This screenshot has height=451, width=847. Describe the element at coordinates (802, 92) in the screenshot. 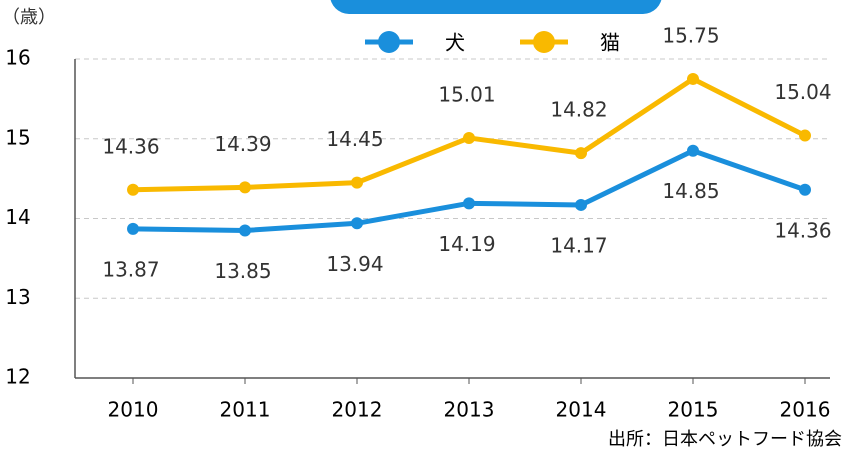

I see `data-label: 15.04` at that location.